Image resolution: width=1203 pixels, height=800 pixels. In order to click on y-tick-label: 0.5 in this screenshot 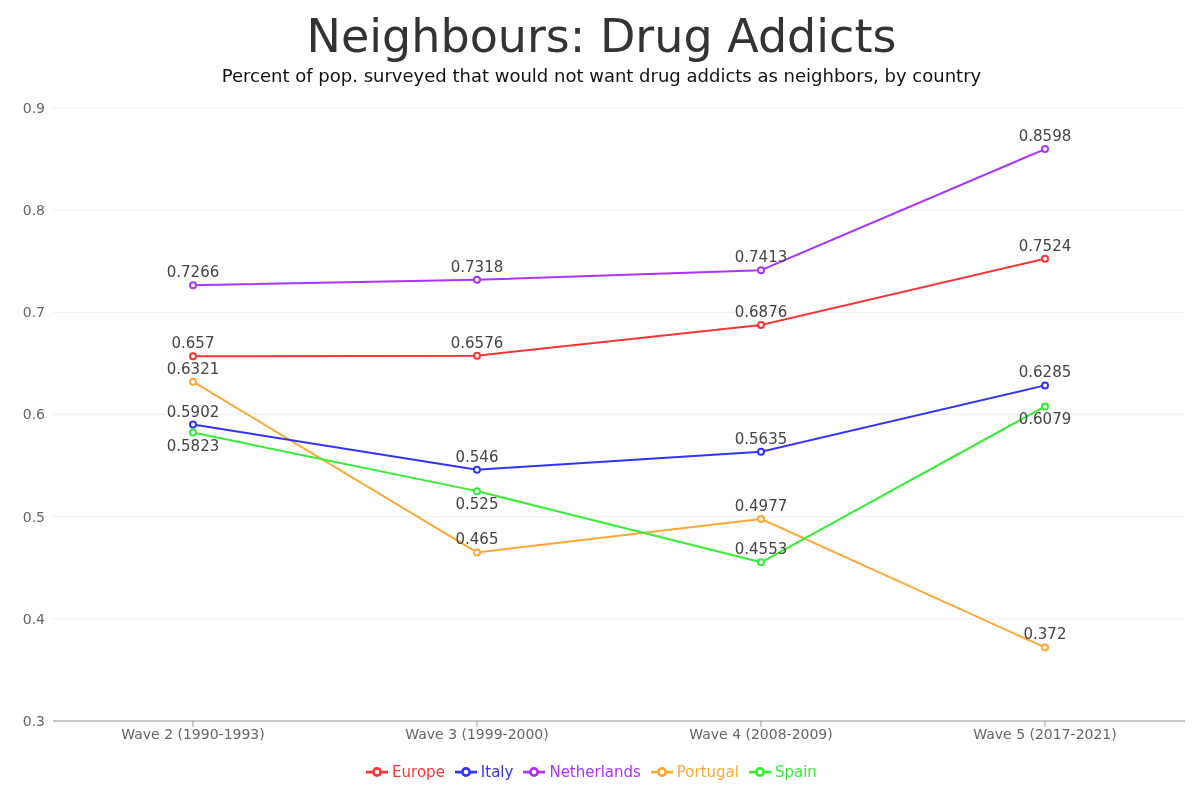, I will do `click(33, 516)`.